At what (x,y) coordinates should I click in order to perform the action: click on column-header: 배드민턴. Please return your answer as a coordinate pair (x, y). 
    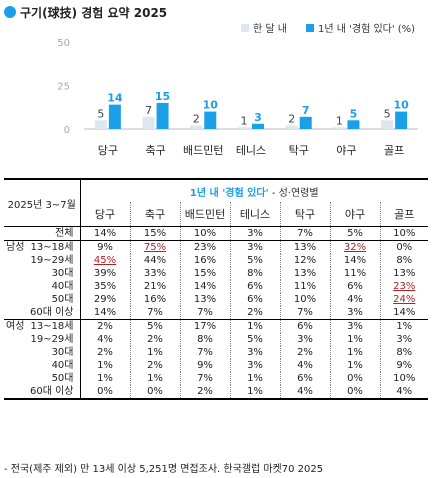
    Looking at the image, I should click on (204, 214).